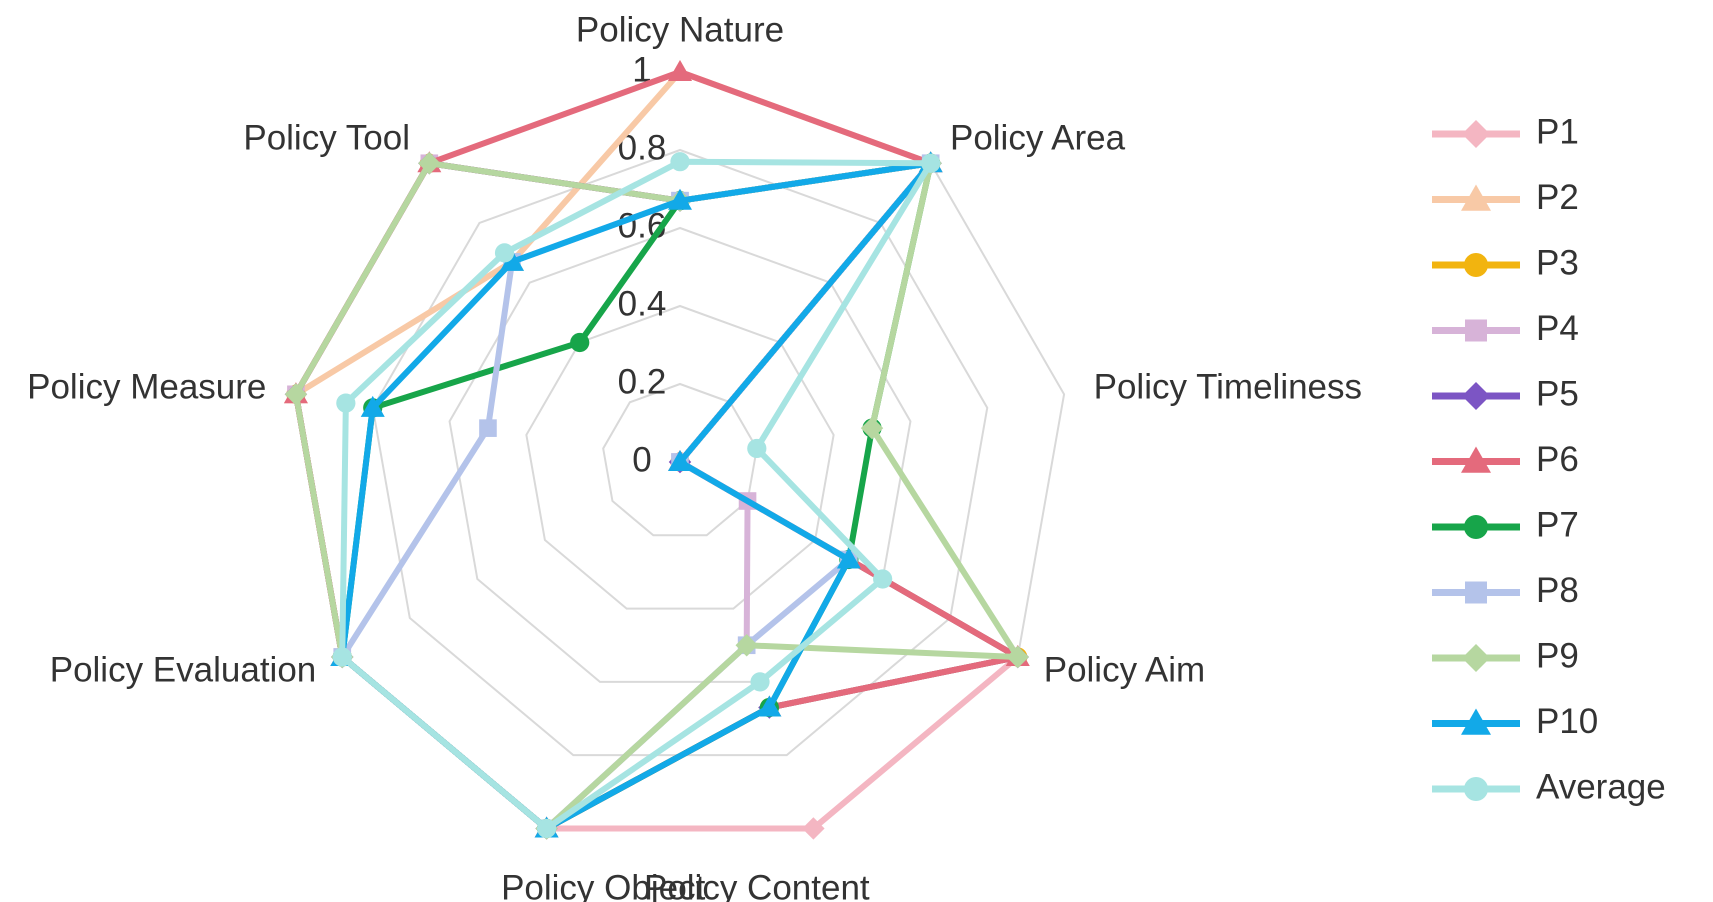 This screenshot has width=1713, height=902. I want to click on legend-label-p7: P7, so click(1557, 524).